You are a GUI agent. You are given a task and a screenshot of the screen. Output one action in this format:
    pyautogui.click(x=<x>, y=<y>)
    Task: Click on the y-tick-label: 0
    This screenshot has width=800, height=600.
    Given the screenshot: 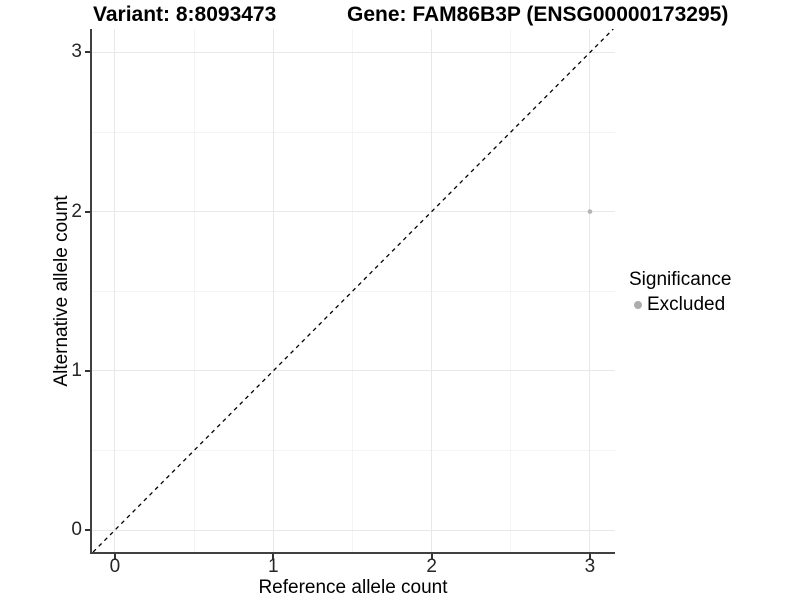 What is the action you would take?
    pyautogui.click(x=76, y=530)
    